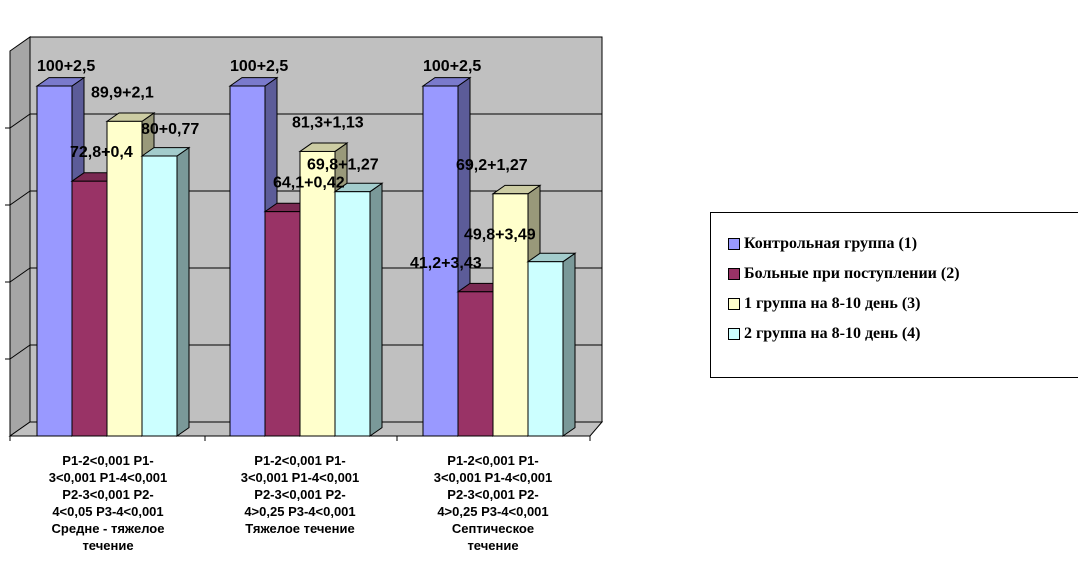  What do you see at coordinates (852, 273) in the screenshot?
I see `legend-label: Больные при поступлении (2)` at bounding box center [852, 273].